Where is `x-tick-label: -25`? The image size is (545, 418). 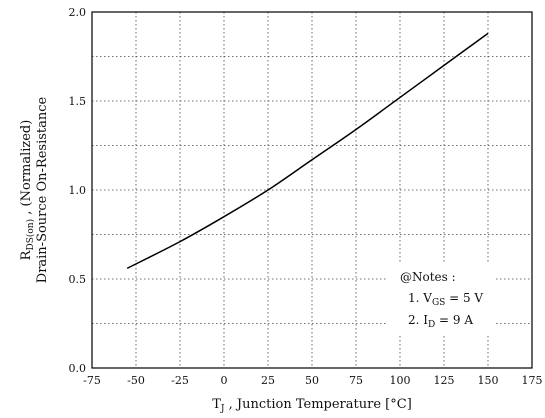 x-tick-label: -25 is located at coordinates (180, 380).